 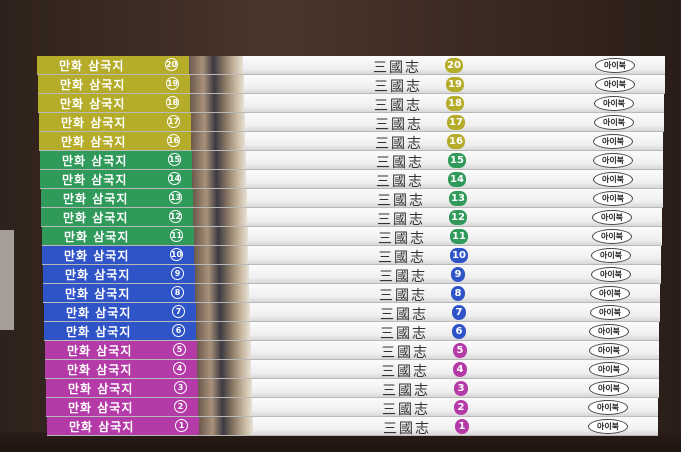 What do you see at coordinates (115, 141) in the screenshot?
I see `color-band: 만화 삼국지 16` at bounding box center [115, 141].